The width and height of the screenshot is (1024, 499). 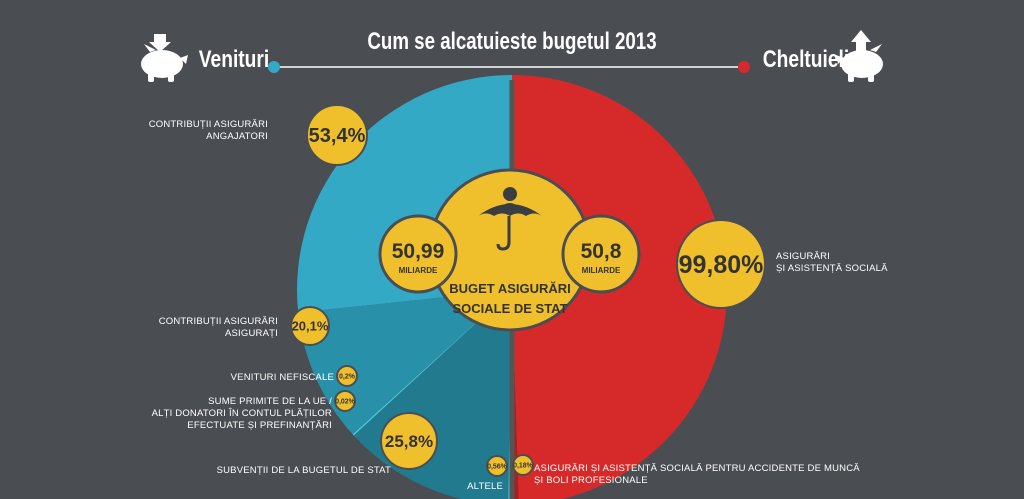 What do you see at coordinates (208, 130) in the screenshot?
I see `venituri-slice-label-0: CONTRIBUȚII ASIGURĂRI ANGAJATORI` at bounding box center [208, 130].